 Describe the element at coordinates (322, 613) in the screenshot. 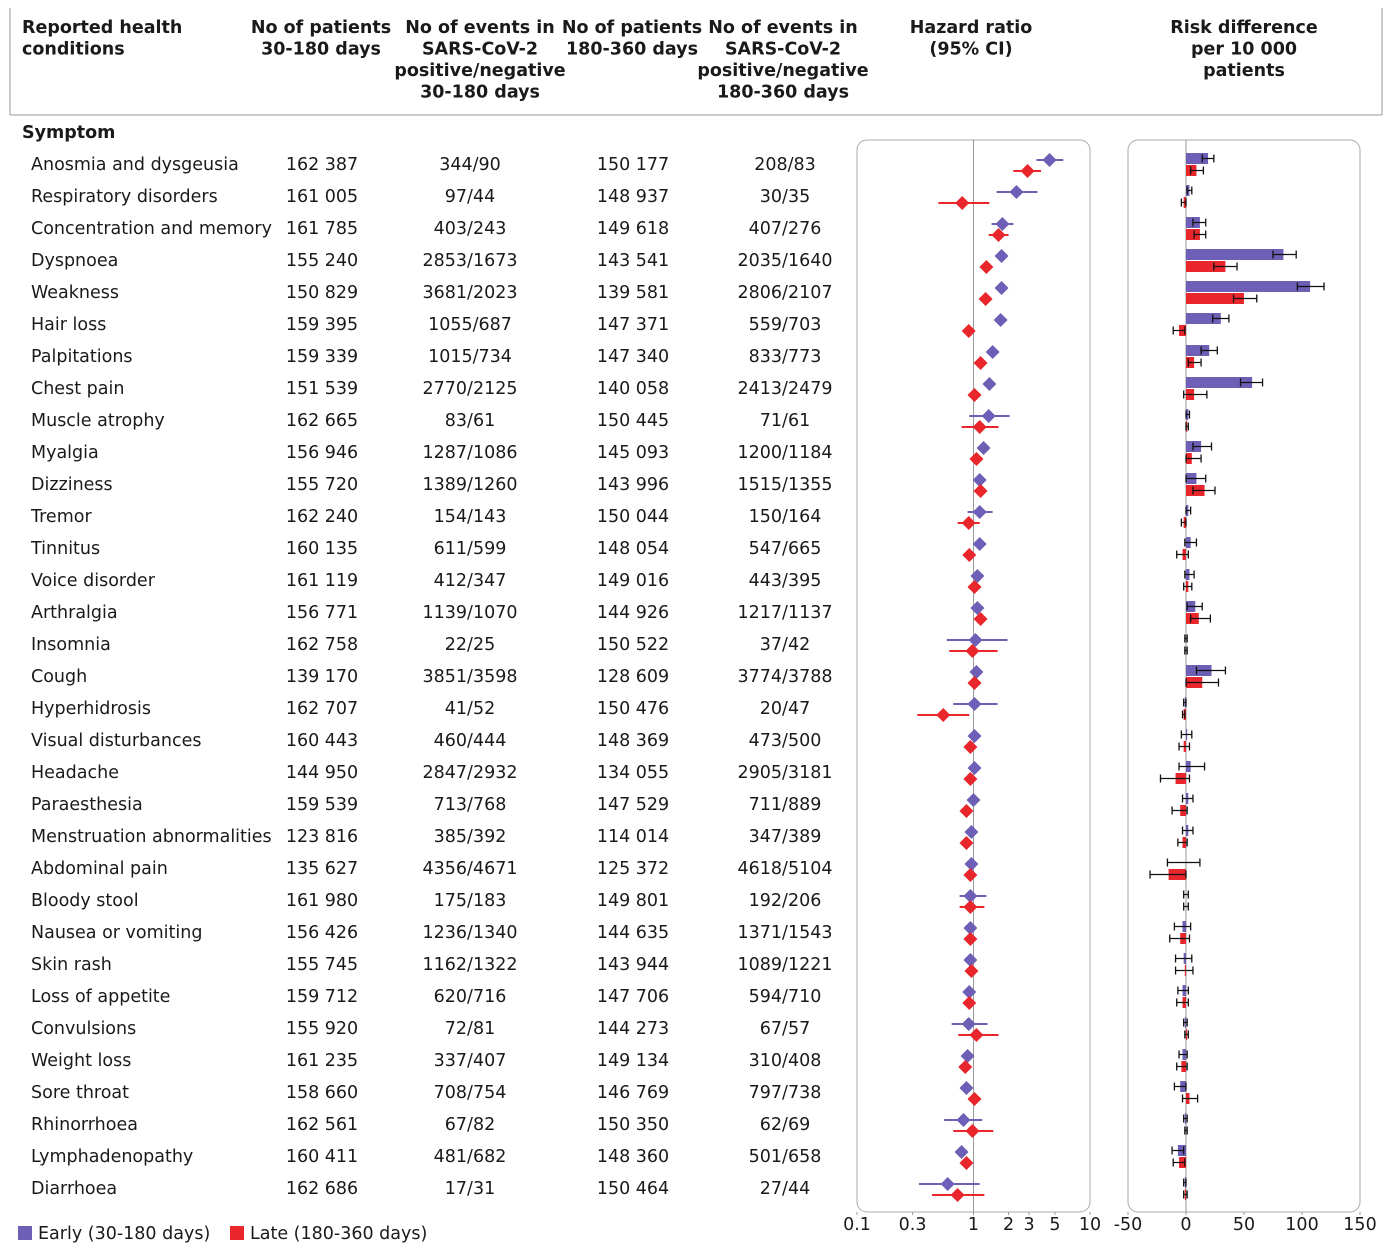

I see `table-cell: 156 771` at that location.